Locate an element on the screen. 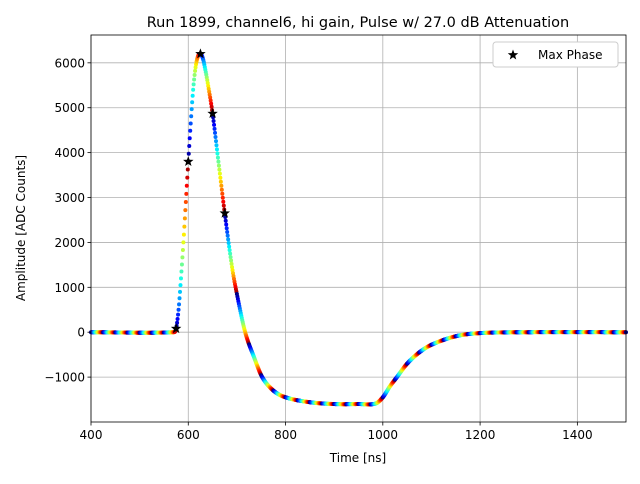 The height and width of the screenshot is (484, 640). x-tick-label: 1200 is located at coordinates (480, 435).